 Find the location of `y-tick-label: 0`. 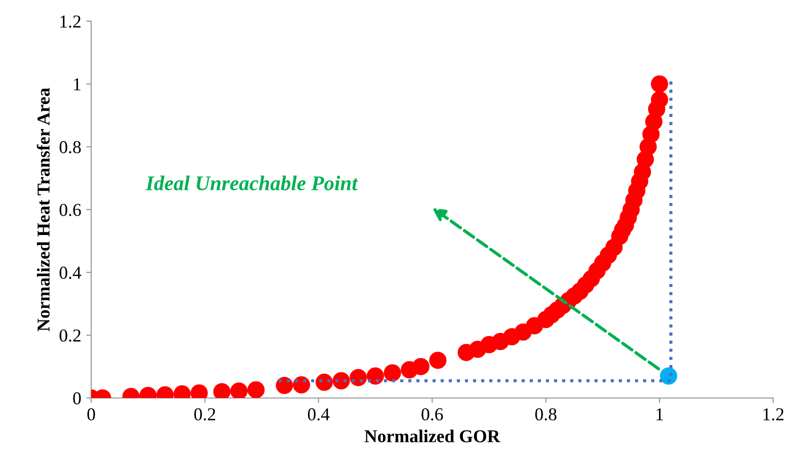

y-tick-label: 0 is located at coordinates (77, 398).